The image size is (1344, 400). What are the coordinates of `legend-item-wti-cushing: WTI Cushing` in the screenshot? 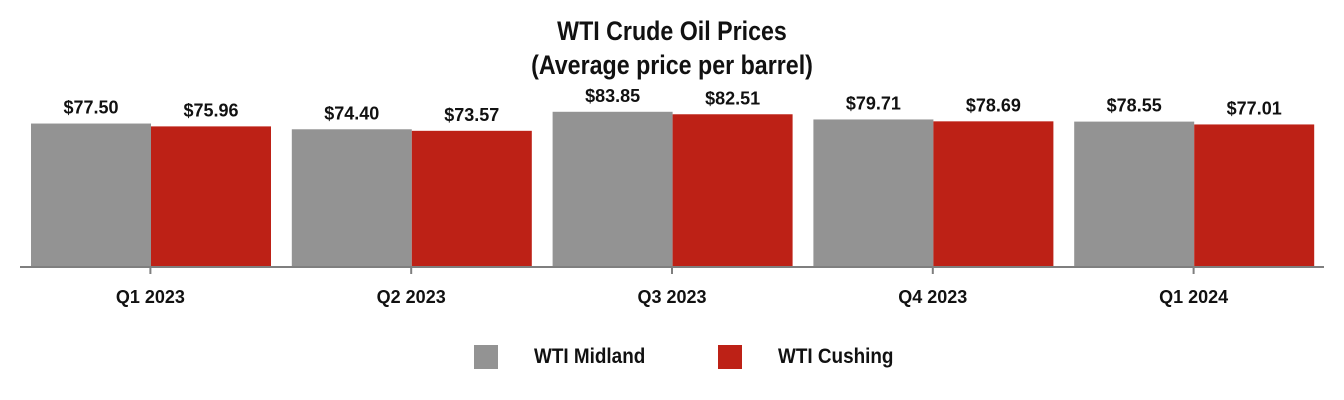 It's located at (812, 357).